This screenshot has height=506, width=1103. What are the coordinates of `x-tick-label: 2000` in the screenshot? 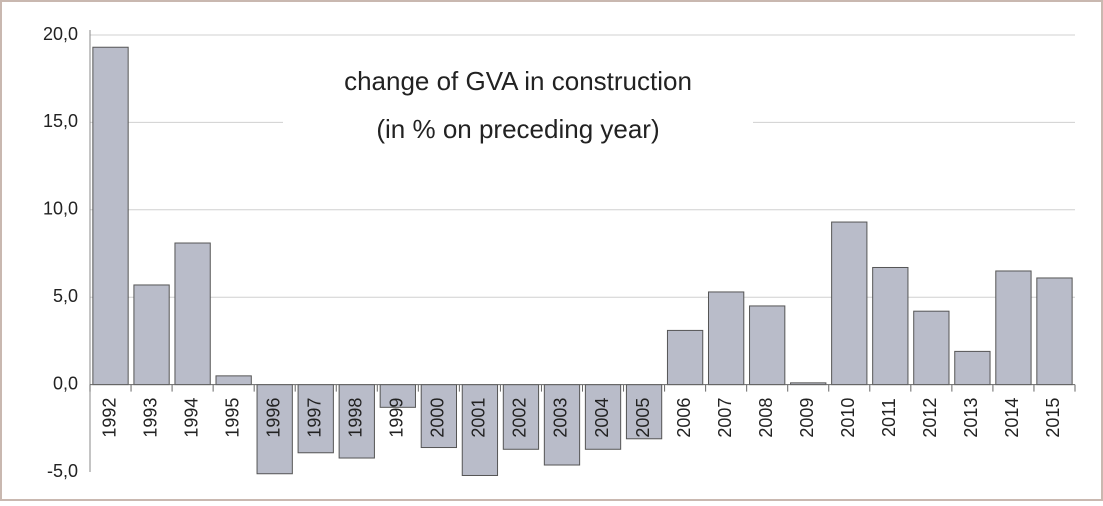 It's located at (438, 418).